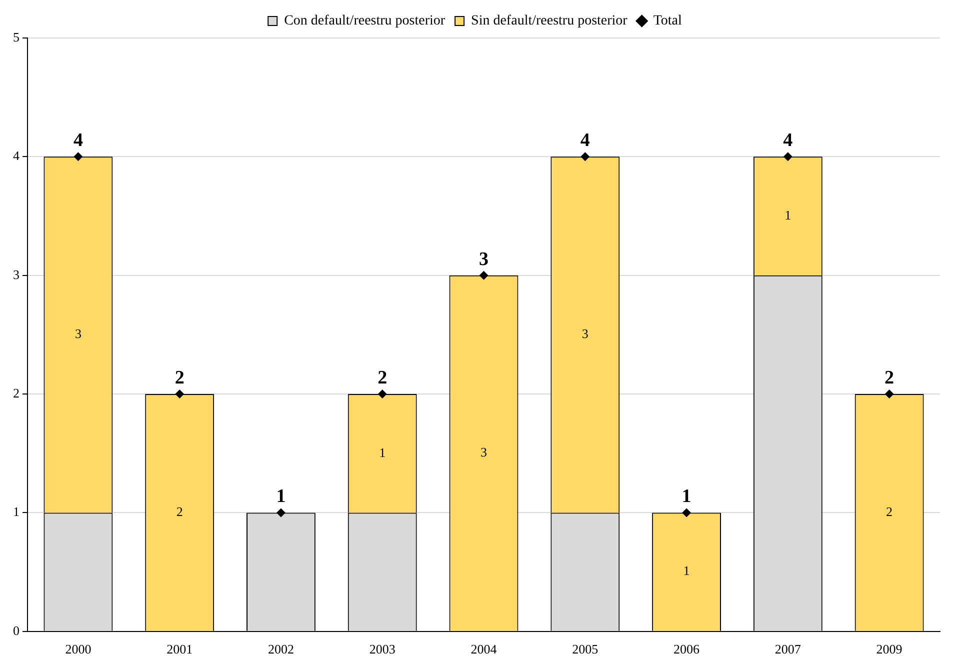 The image size is (960, 665). Describe the element at coordinates (16, 274) in the screenshot. I see `y-tick-label: 3` at that location.